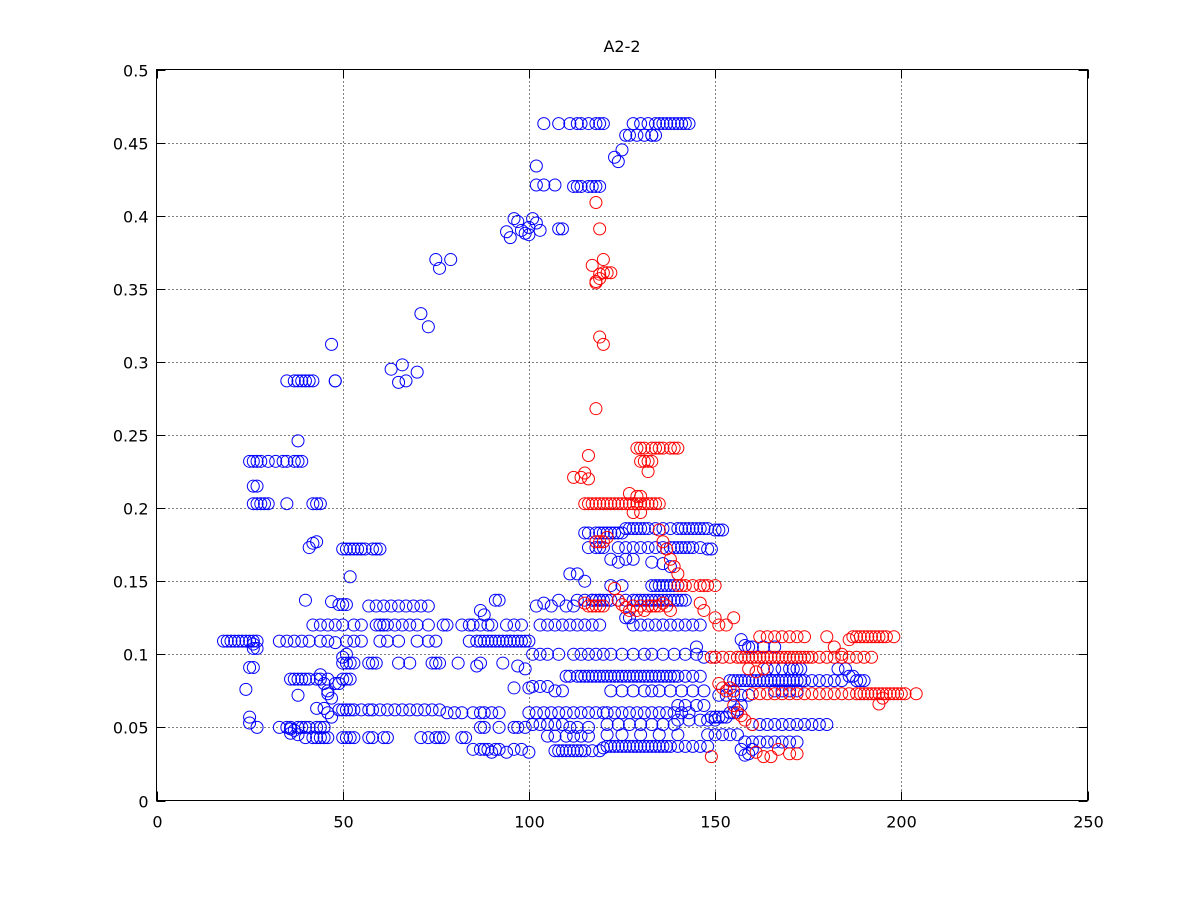 The image size is (1201, 900). I want to click on y-tick-label: 0.05, so click(131, 728).